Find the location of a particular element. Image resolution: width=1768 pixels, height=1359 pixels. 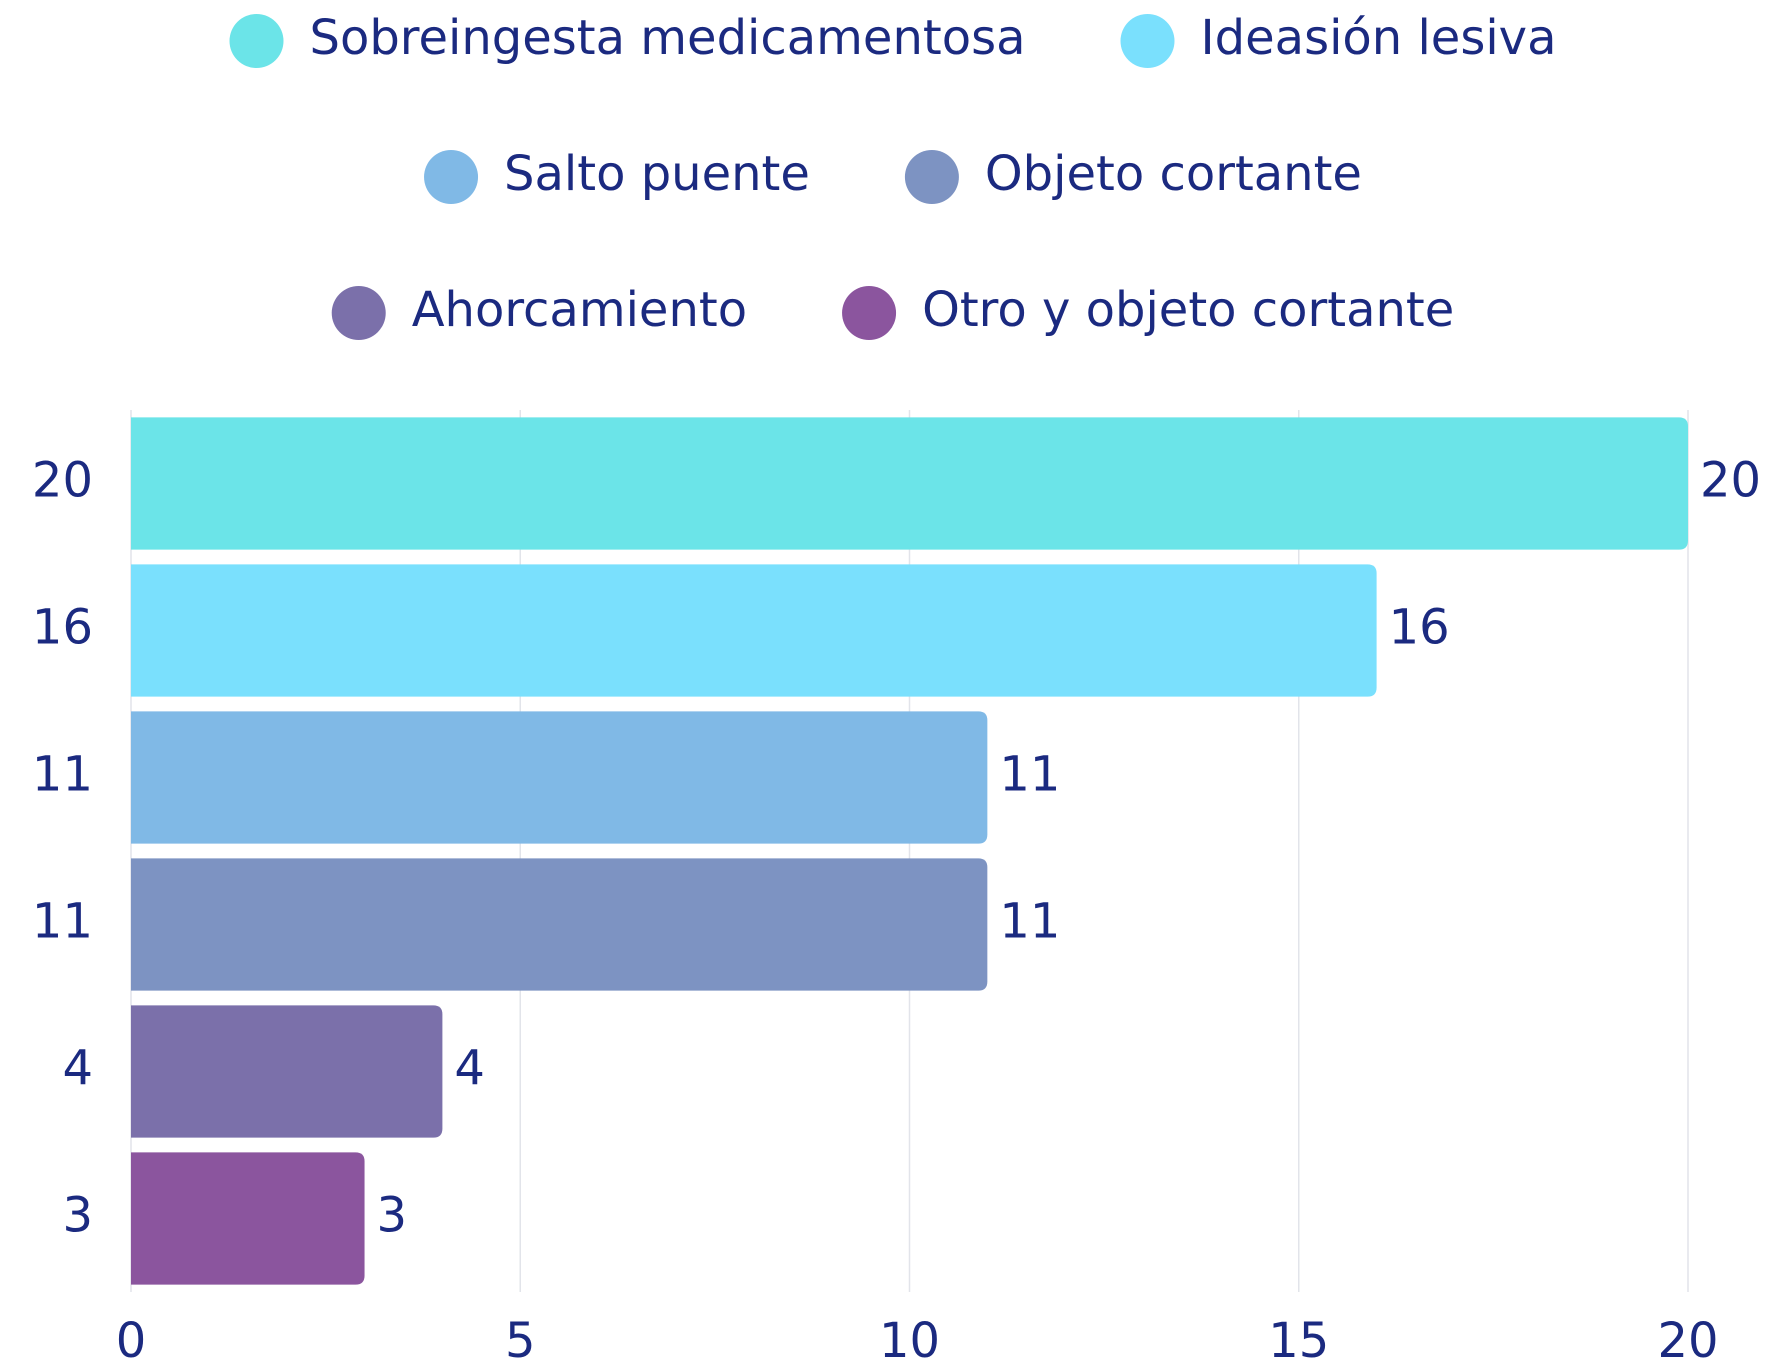

data-label: 16 is located at coordinates (1419, 628).